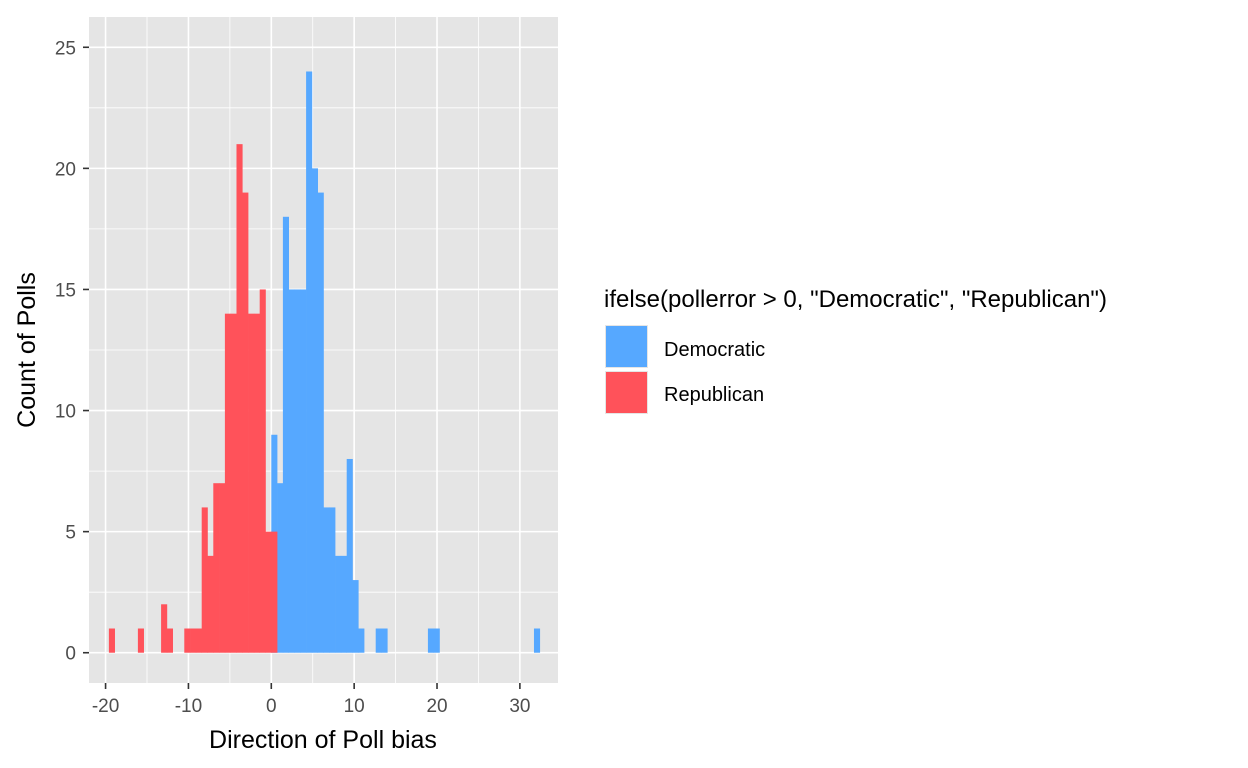 This screenshot has height=768, width=1248. I want to click on x-axis-title: Direction of Poll bias, so click(323, 740).